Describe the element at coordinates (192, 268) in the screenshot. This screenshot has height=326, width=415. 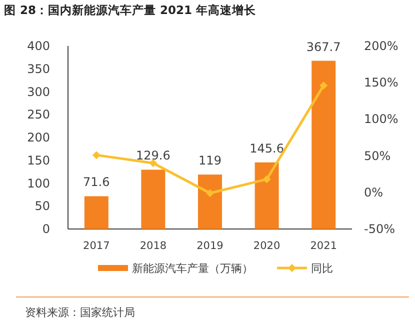
I see `legend-label: 新能源汽车产量（万辆）` at that location.